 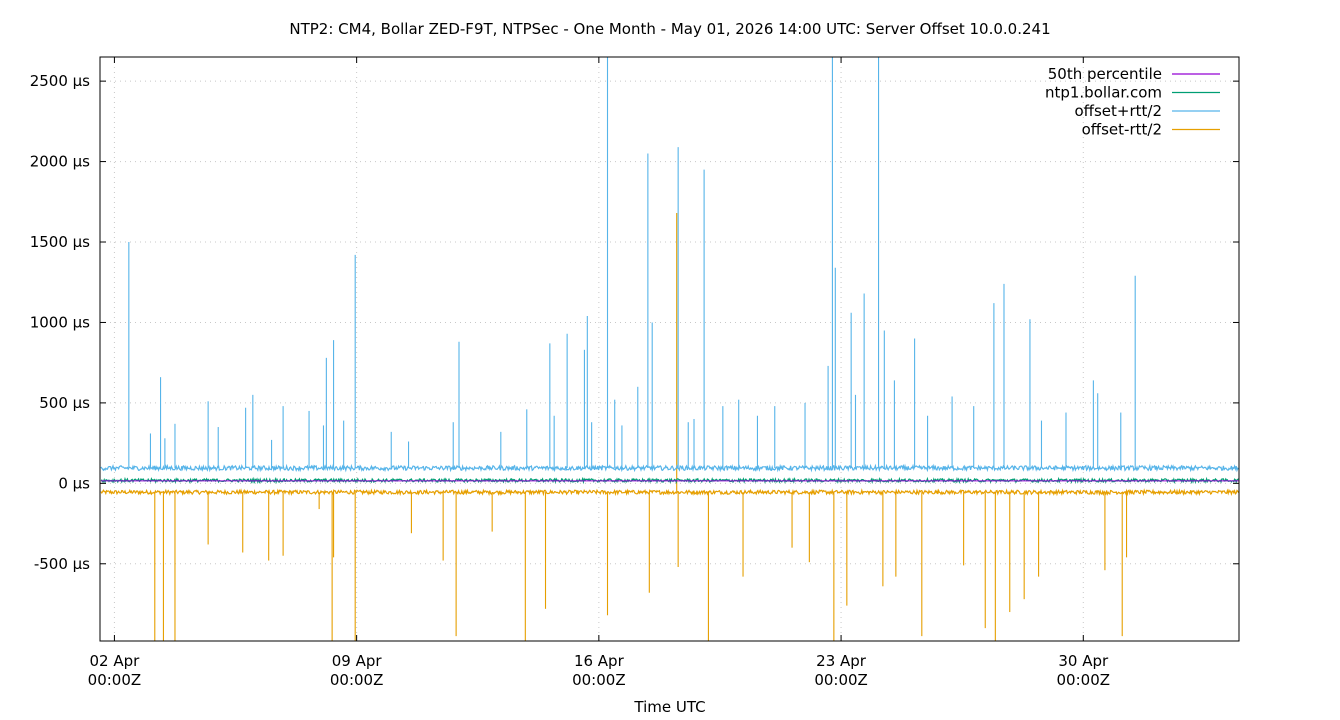 What do you see at coordinates (60, 242) in the screenshot?
I see `y-tick-label: 1500 µs` at bounding box center [60, 242].